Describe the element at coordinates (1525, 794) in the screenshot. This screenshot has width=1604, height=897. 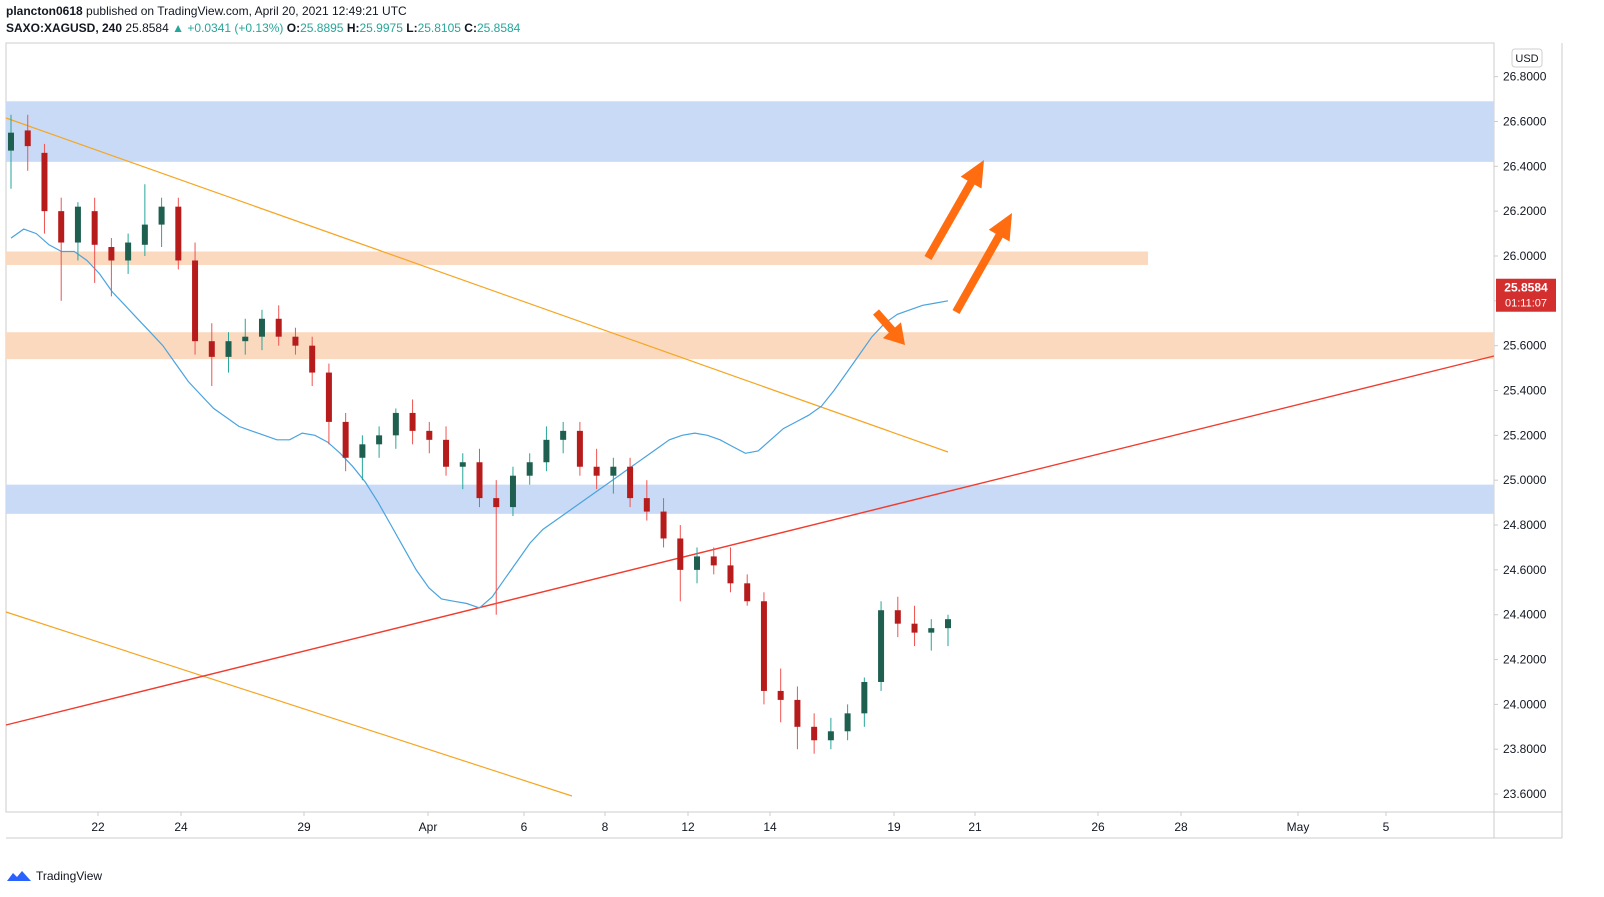
I see `price-tick-label: 23.6000` at that location.